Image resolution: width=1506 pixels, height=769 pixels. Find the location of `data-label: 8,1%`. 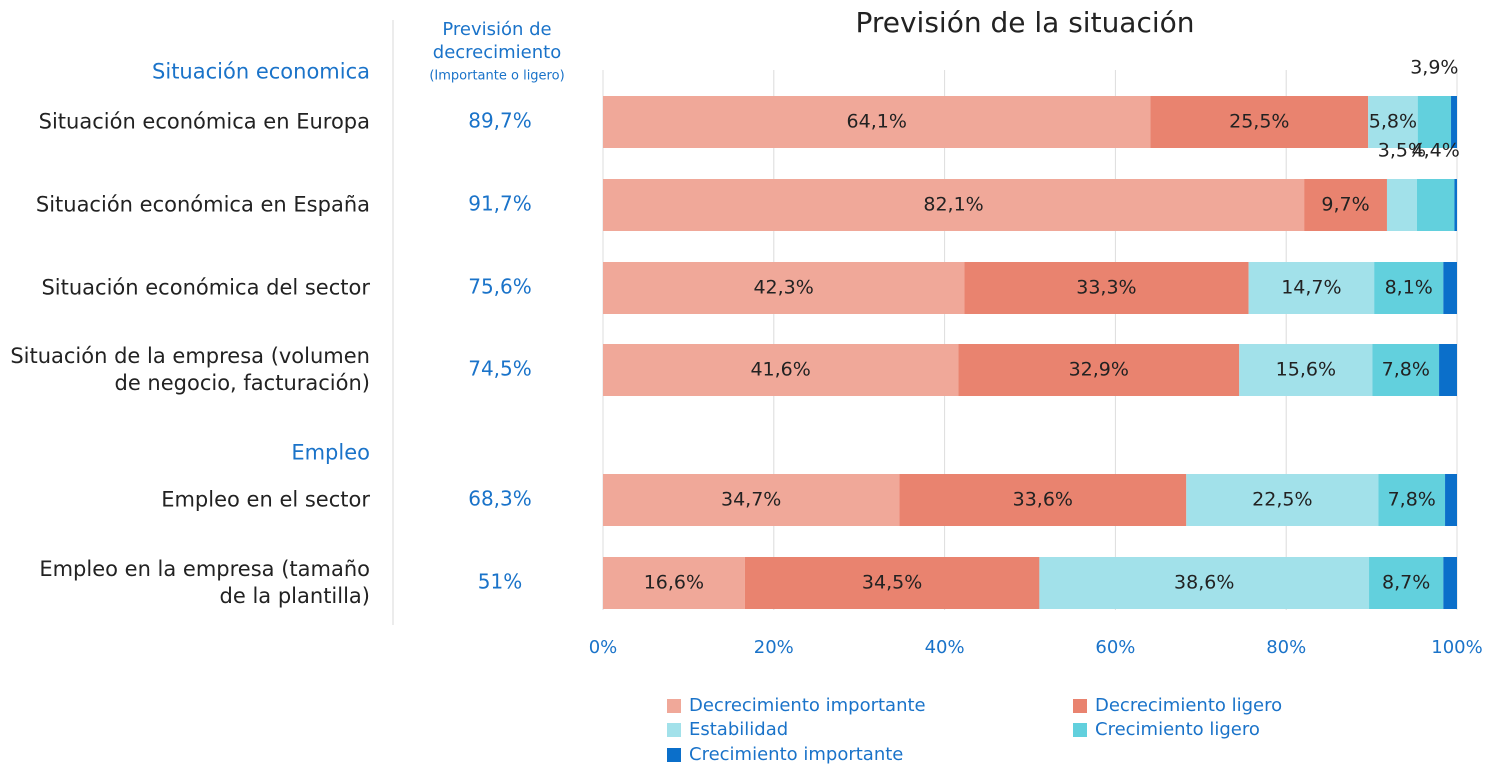

data-label: 8,1% is located at coordinates (1409, 288).